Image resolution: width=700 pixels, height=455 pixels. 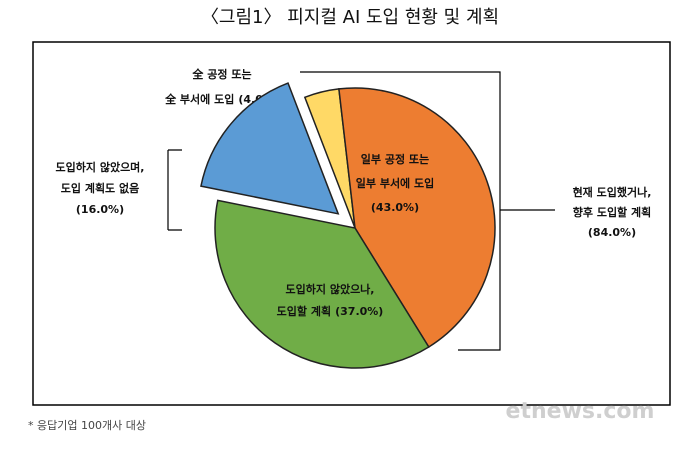 What do you see at coordinates (359, 311) in the screenshot?
I see `value-label: (37.0%)` at bounding box center [359, 311].